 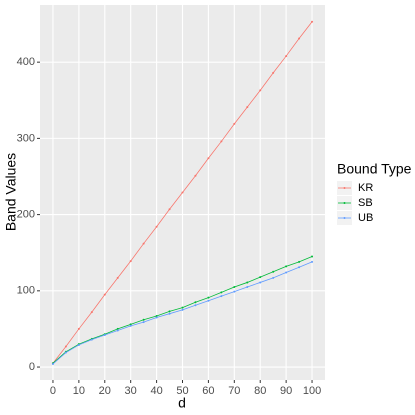 What do you see at coordinates (260, 391) in the screenshot?
I see `x-tick-label: 80` at bounding box center [260, 391].